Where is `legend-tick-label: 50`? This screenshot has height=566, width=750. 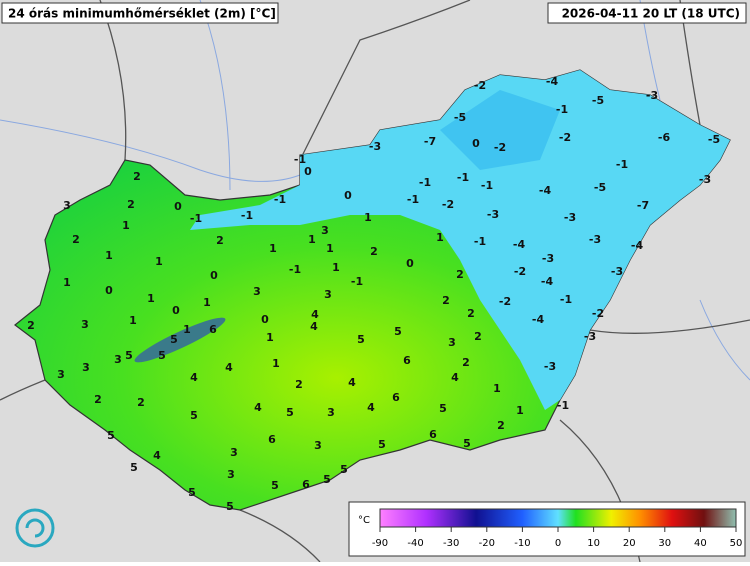
legend-tick-label: 50 is located at coordinates (736, 543).